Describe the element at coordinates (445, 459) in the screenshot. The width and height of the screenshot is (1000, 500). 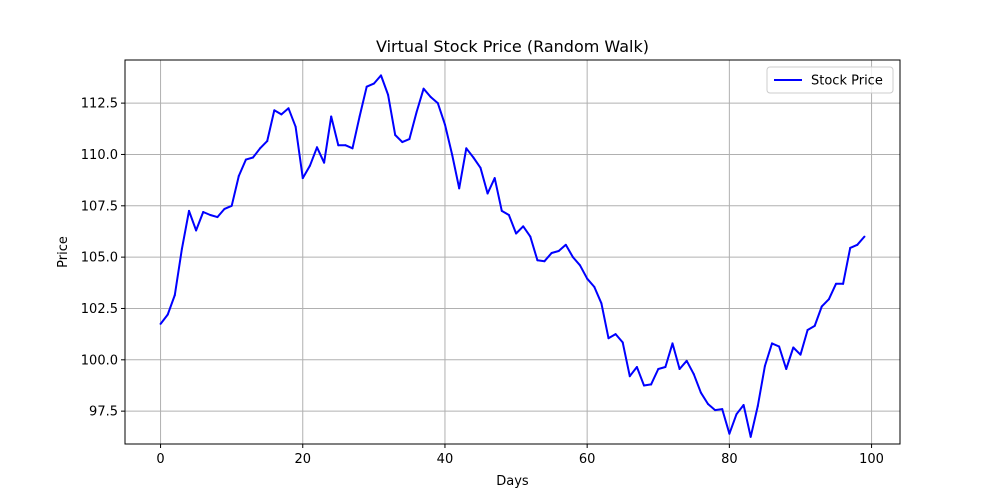
I see `x-tick-label: 40` at that location.